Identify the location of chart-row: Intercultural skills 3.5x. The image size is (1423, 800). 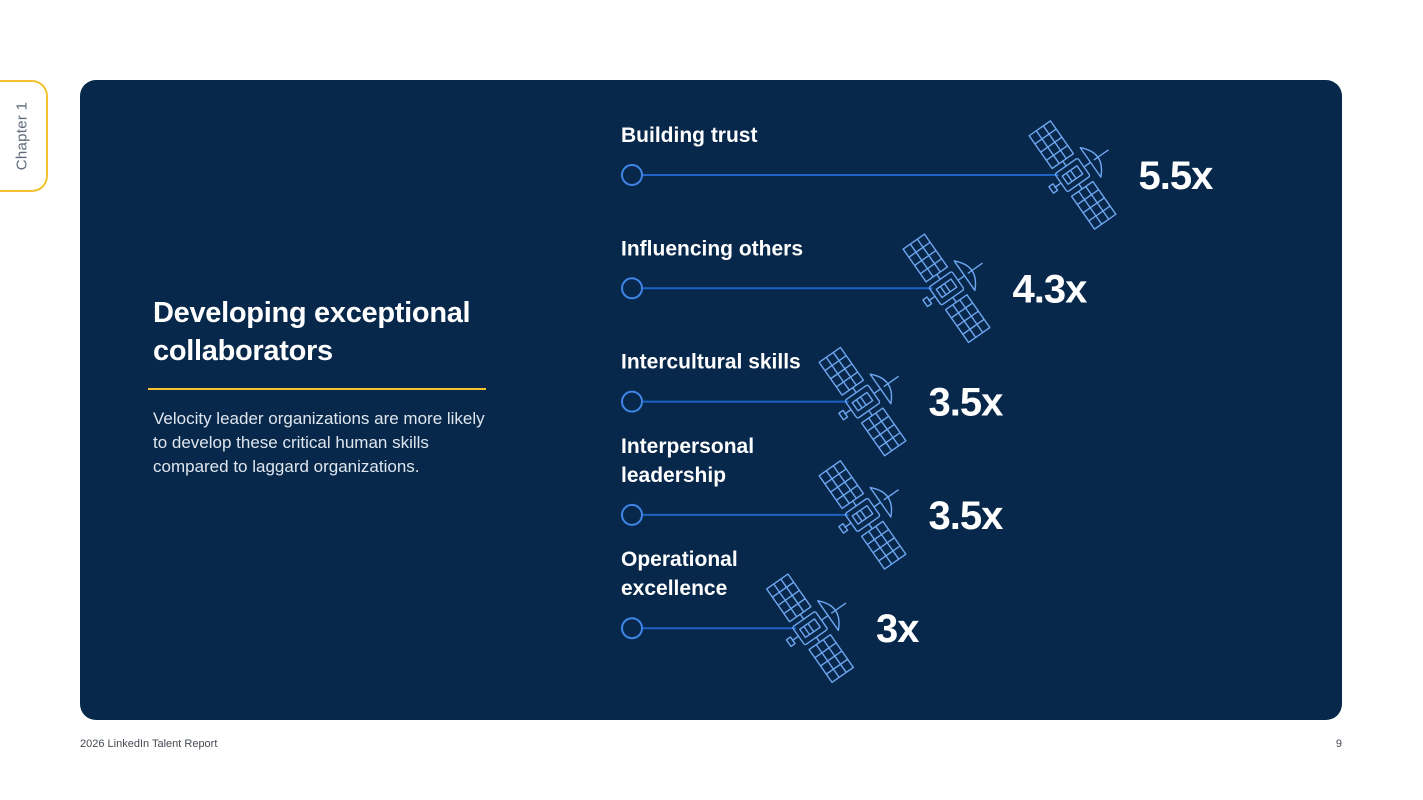
(812, 401).